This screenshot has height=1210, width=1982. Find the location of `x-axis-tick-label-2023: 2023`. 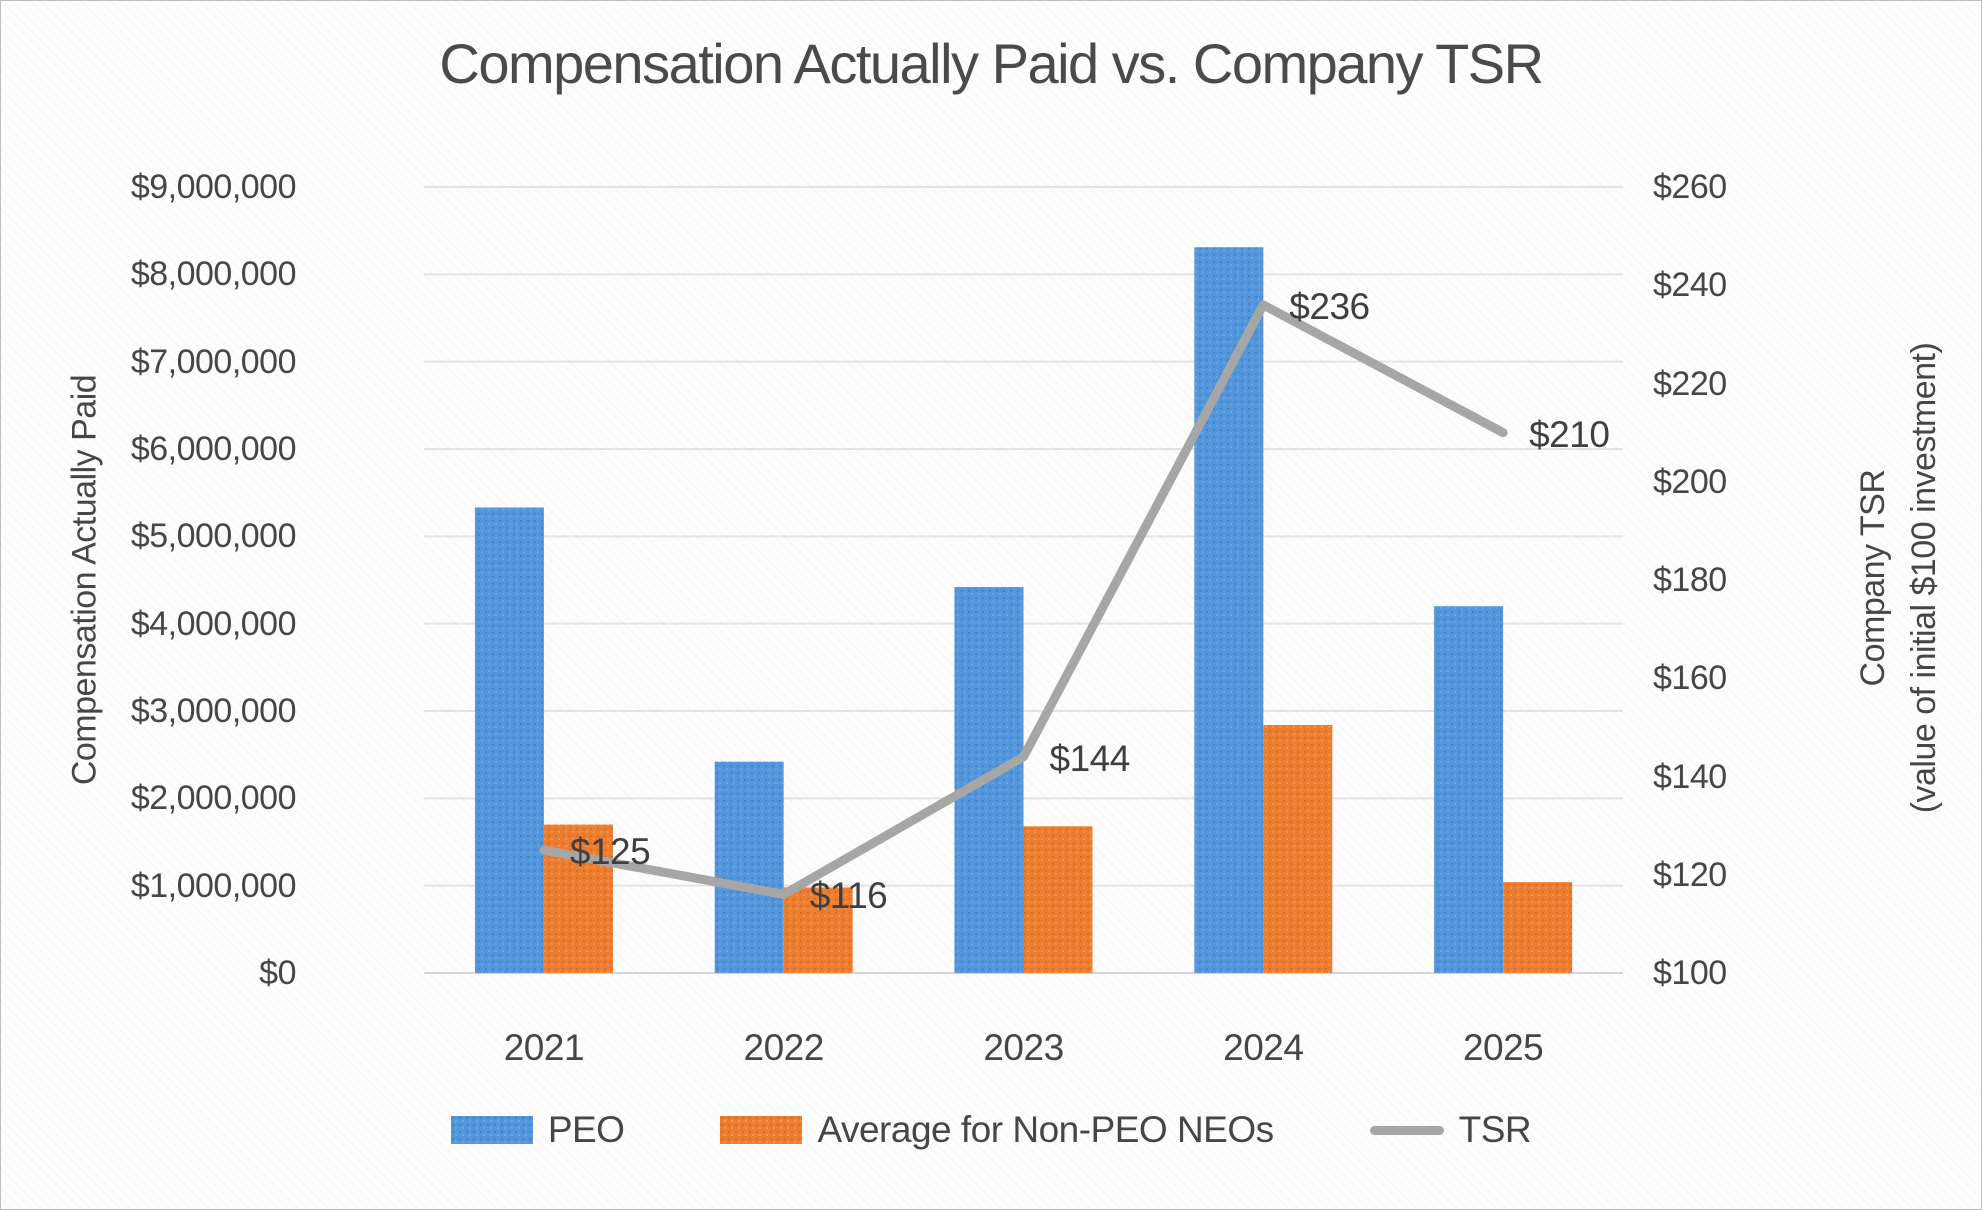

x-axis-tick-label-2023: 2023 is located at coordinates (1023, 1047).